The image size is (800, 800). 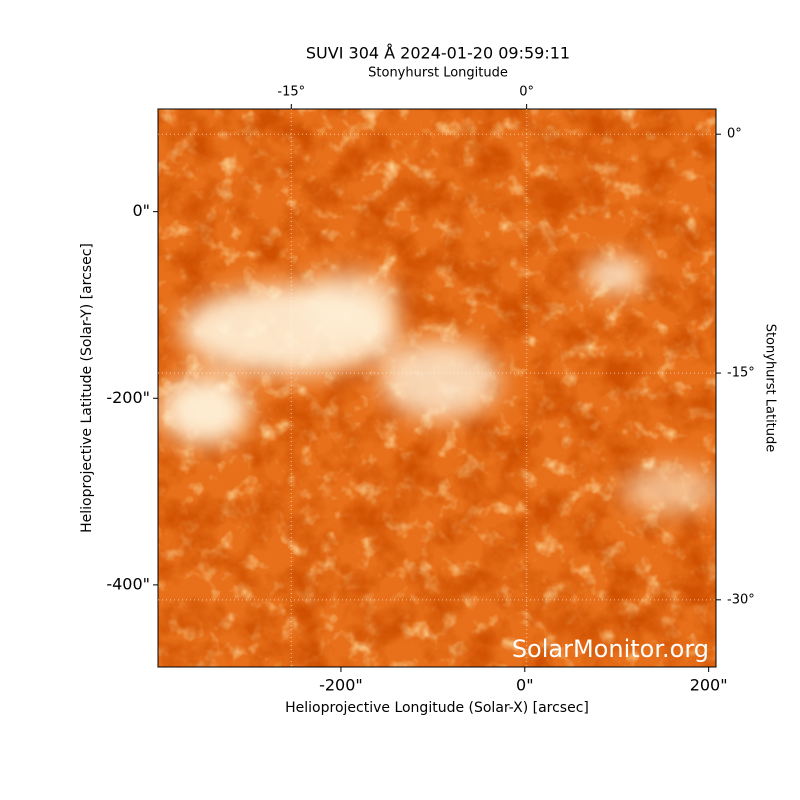 What do you see at coordinates (525, 685) in the screenshot?
I see `x-tick-label: 0"` at bounding box center [525, 685].